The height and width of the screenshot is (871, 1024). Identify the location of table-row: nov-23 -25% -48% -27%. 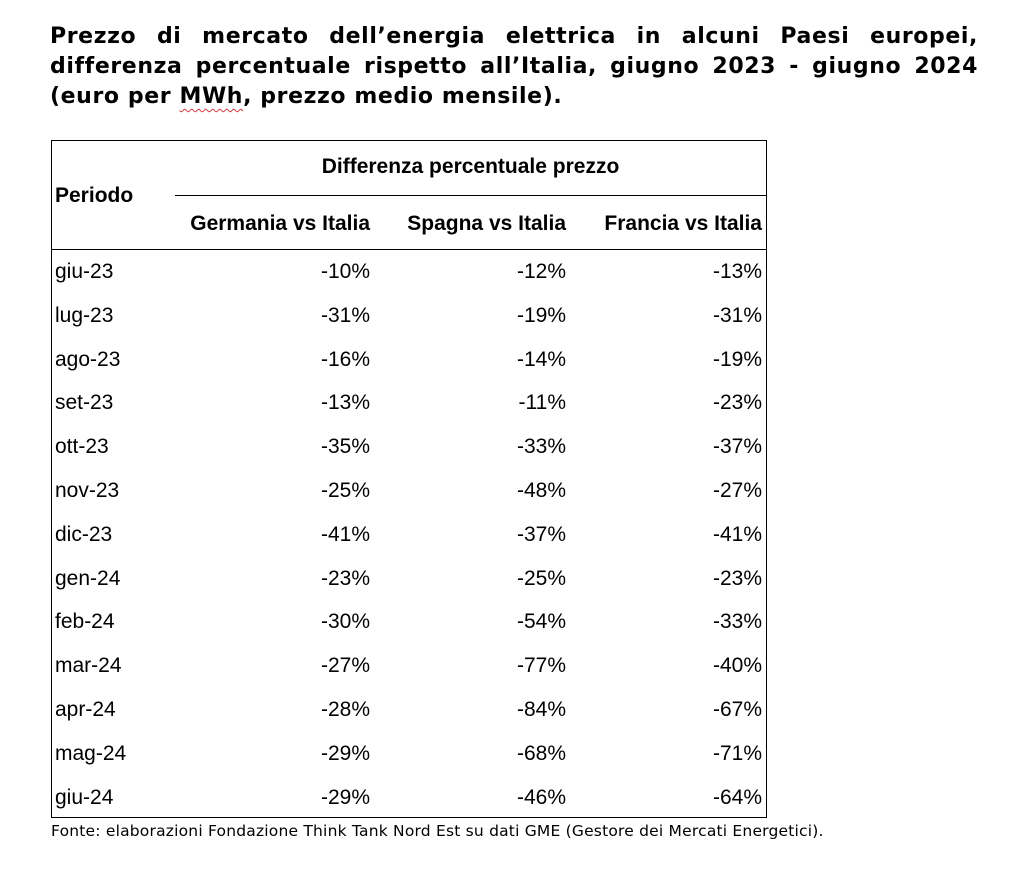
(409, 492).